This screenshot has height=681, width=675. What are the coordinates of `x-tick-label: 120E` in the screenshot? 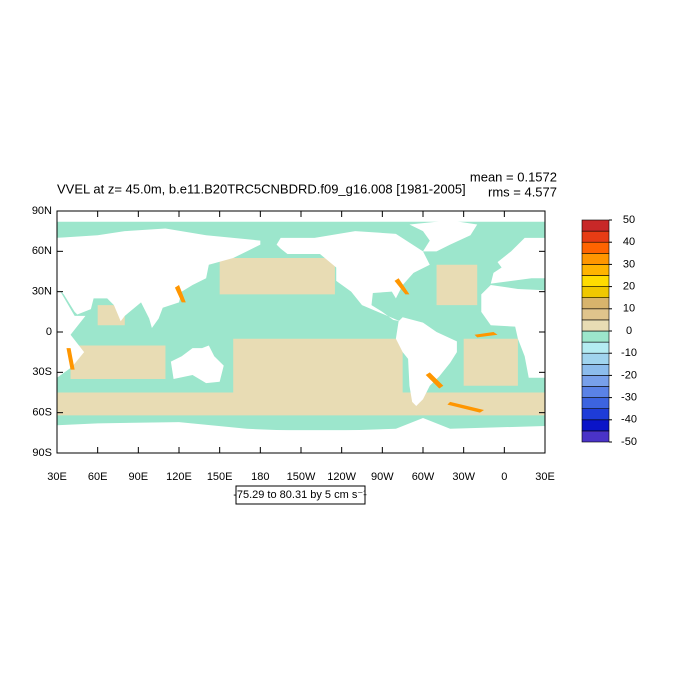 It's located at (179, 477).